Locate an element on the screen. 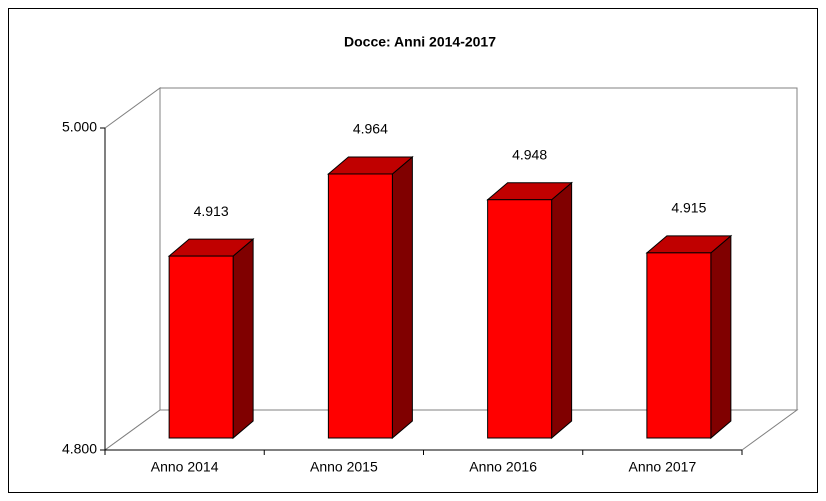 This screenshot has height=501, width=826. y-tick-label: 5.000 is located at coordinates (79, 127).